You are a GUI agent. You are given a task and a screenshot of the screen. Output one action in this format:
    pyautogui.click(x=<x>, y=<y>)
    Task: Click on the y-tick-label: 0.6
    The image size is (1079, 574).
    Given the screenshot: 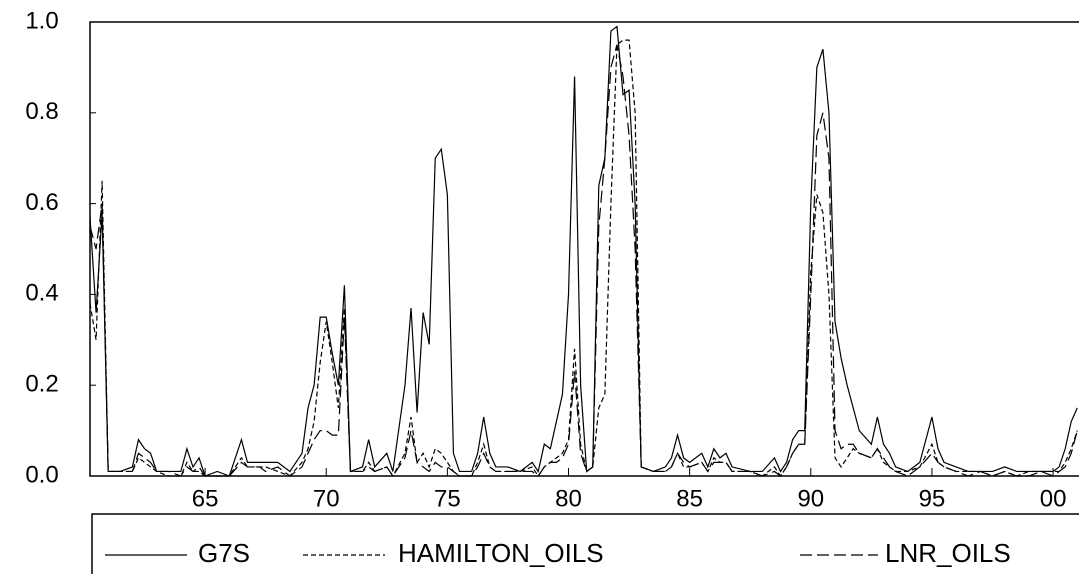 What is the action you would take?
    pyautogui.click(x=41, y=202)
    